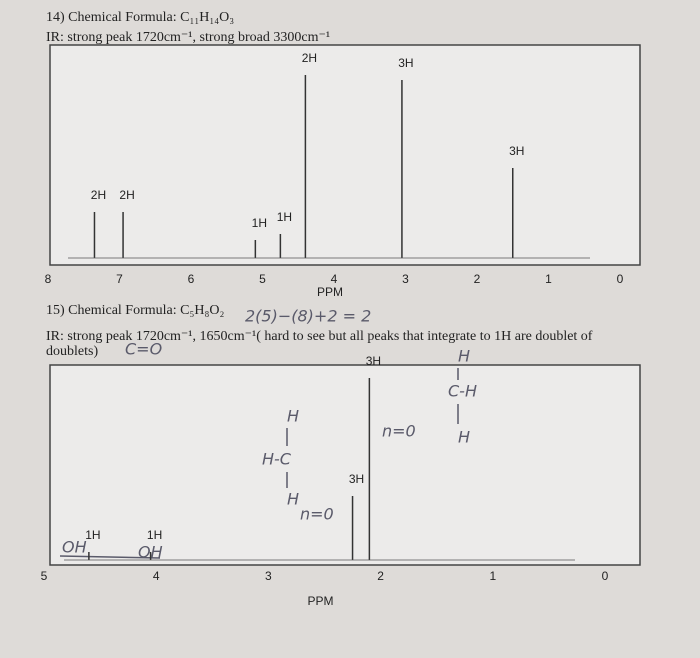 The image size is (700, 658). What do you see at coordinates (140, 17) in the screenshot?
I see `problem-heading: 14) Chemical Formula: C₁₁H₁₄O₃` at bounding box center [140, 17].